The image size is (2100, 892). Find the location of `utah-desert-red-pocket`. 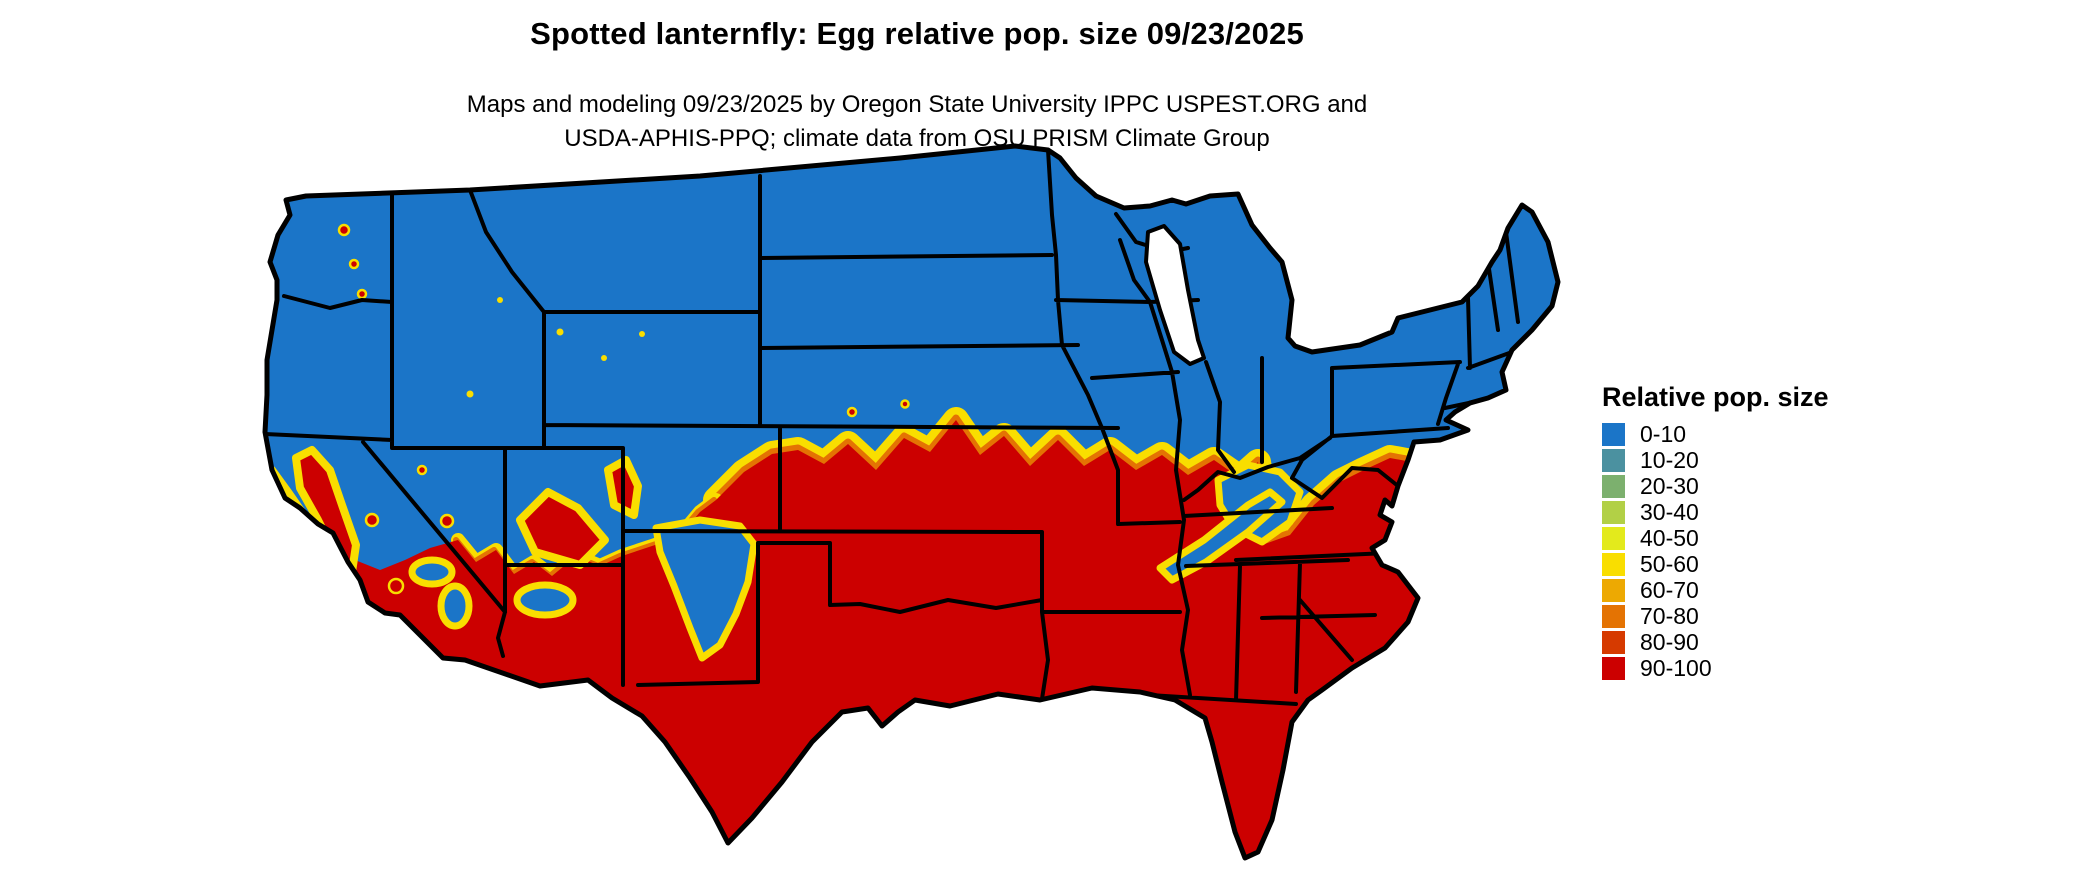

utah-desert-red-pocket is located at coordinates (562, 528).